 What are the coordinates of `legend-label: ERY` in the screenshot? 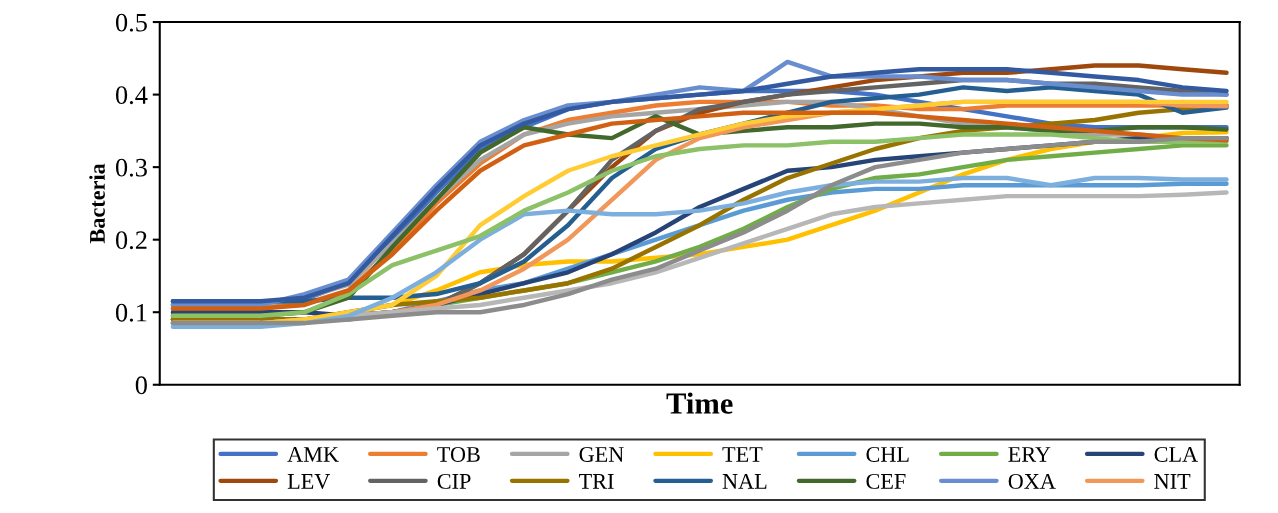 It's located at (1029, 454).